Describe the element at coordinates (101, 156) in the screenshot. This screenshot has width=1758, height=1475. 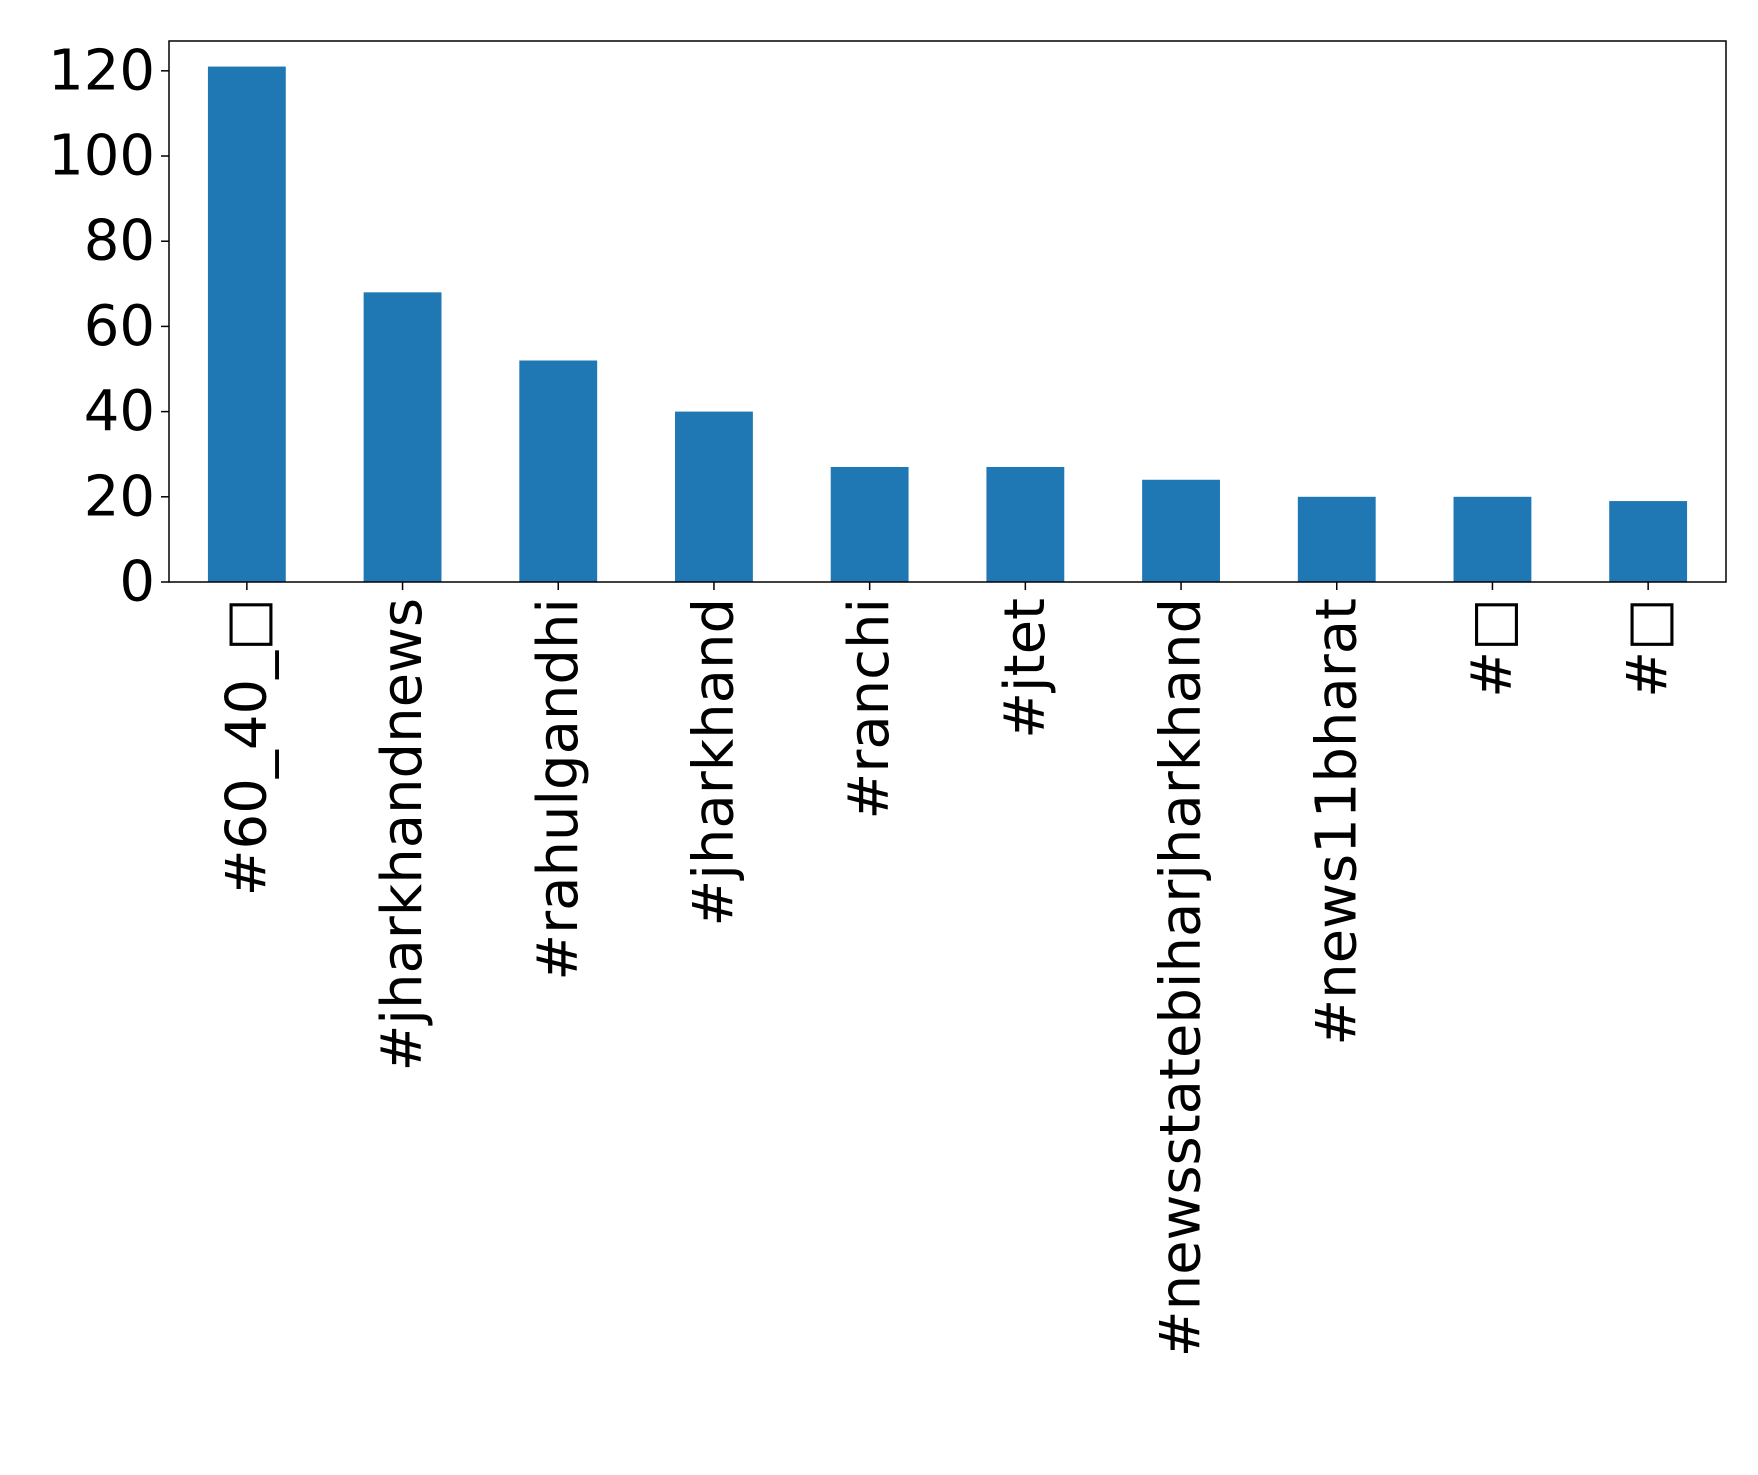
I see `y-tick-label-5: 100` at that location.